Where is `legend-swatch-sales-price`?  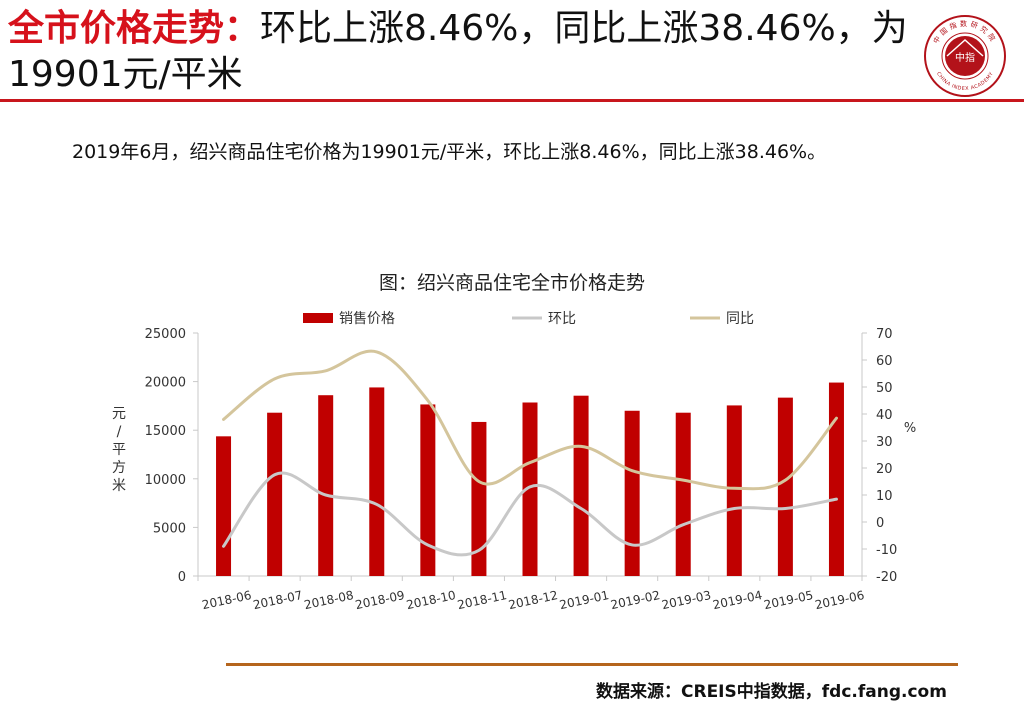 legend-swatch-sales-price is located at coordinates (318, 318).